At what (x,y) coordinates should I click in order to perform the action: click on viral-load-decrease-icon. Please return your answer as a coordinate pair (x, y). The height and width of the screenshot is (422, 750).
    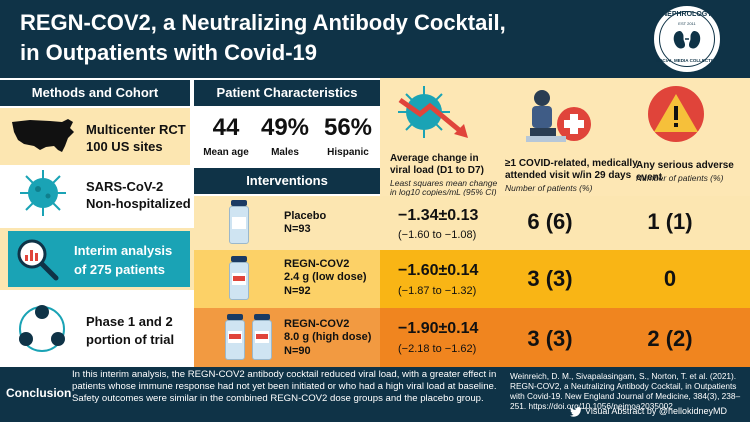
    Looking at the image, I should click on (433, 112).